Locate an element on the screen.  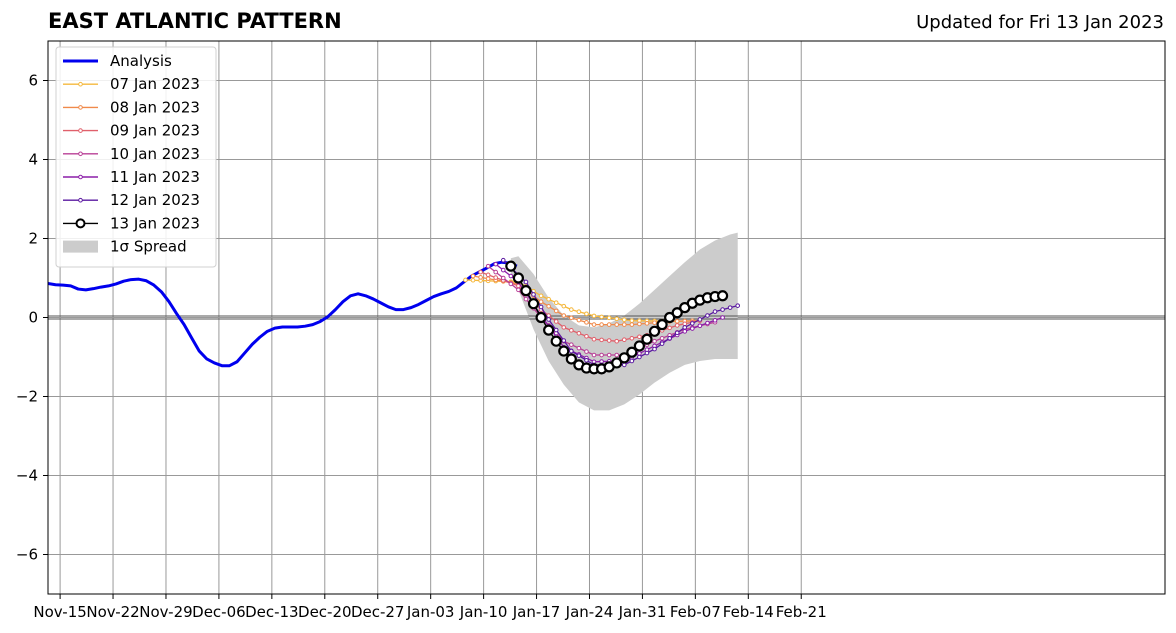
x-tick-label: Jan-17 is located at coordinates (536, 612).